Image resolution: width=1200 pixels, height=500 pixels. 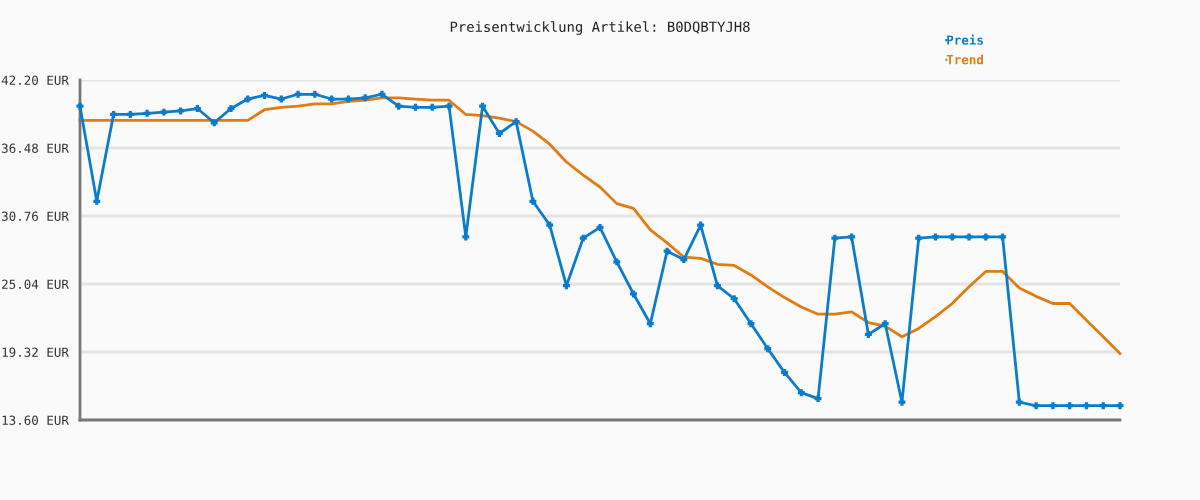 I want to click on y-tick-label: 36.48 EUR, so click(x=35, y=148).